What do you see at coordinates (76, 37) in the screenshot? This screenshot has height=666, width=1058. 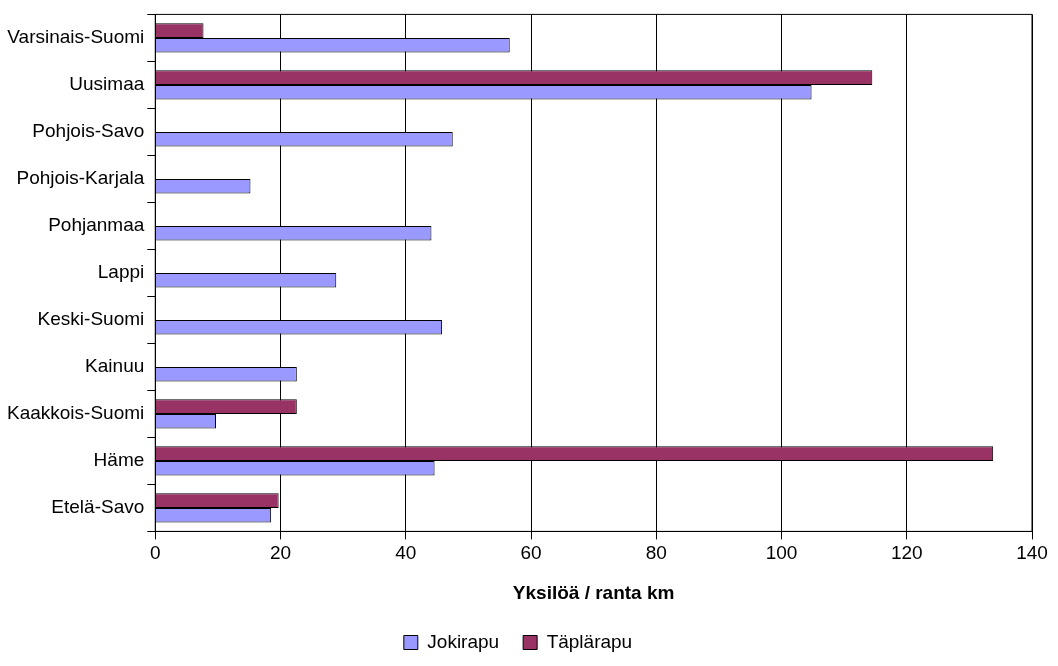 I see `y-tick-label: Varsinais-Suomi` at bounding box center [76, 37].